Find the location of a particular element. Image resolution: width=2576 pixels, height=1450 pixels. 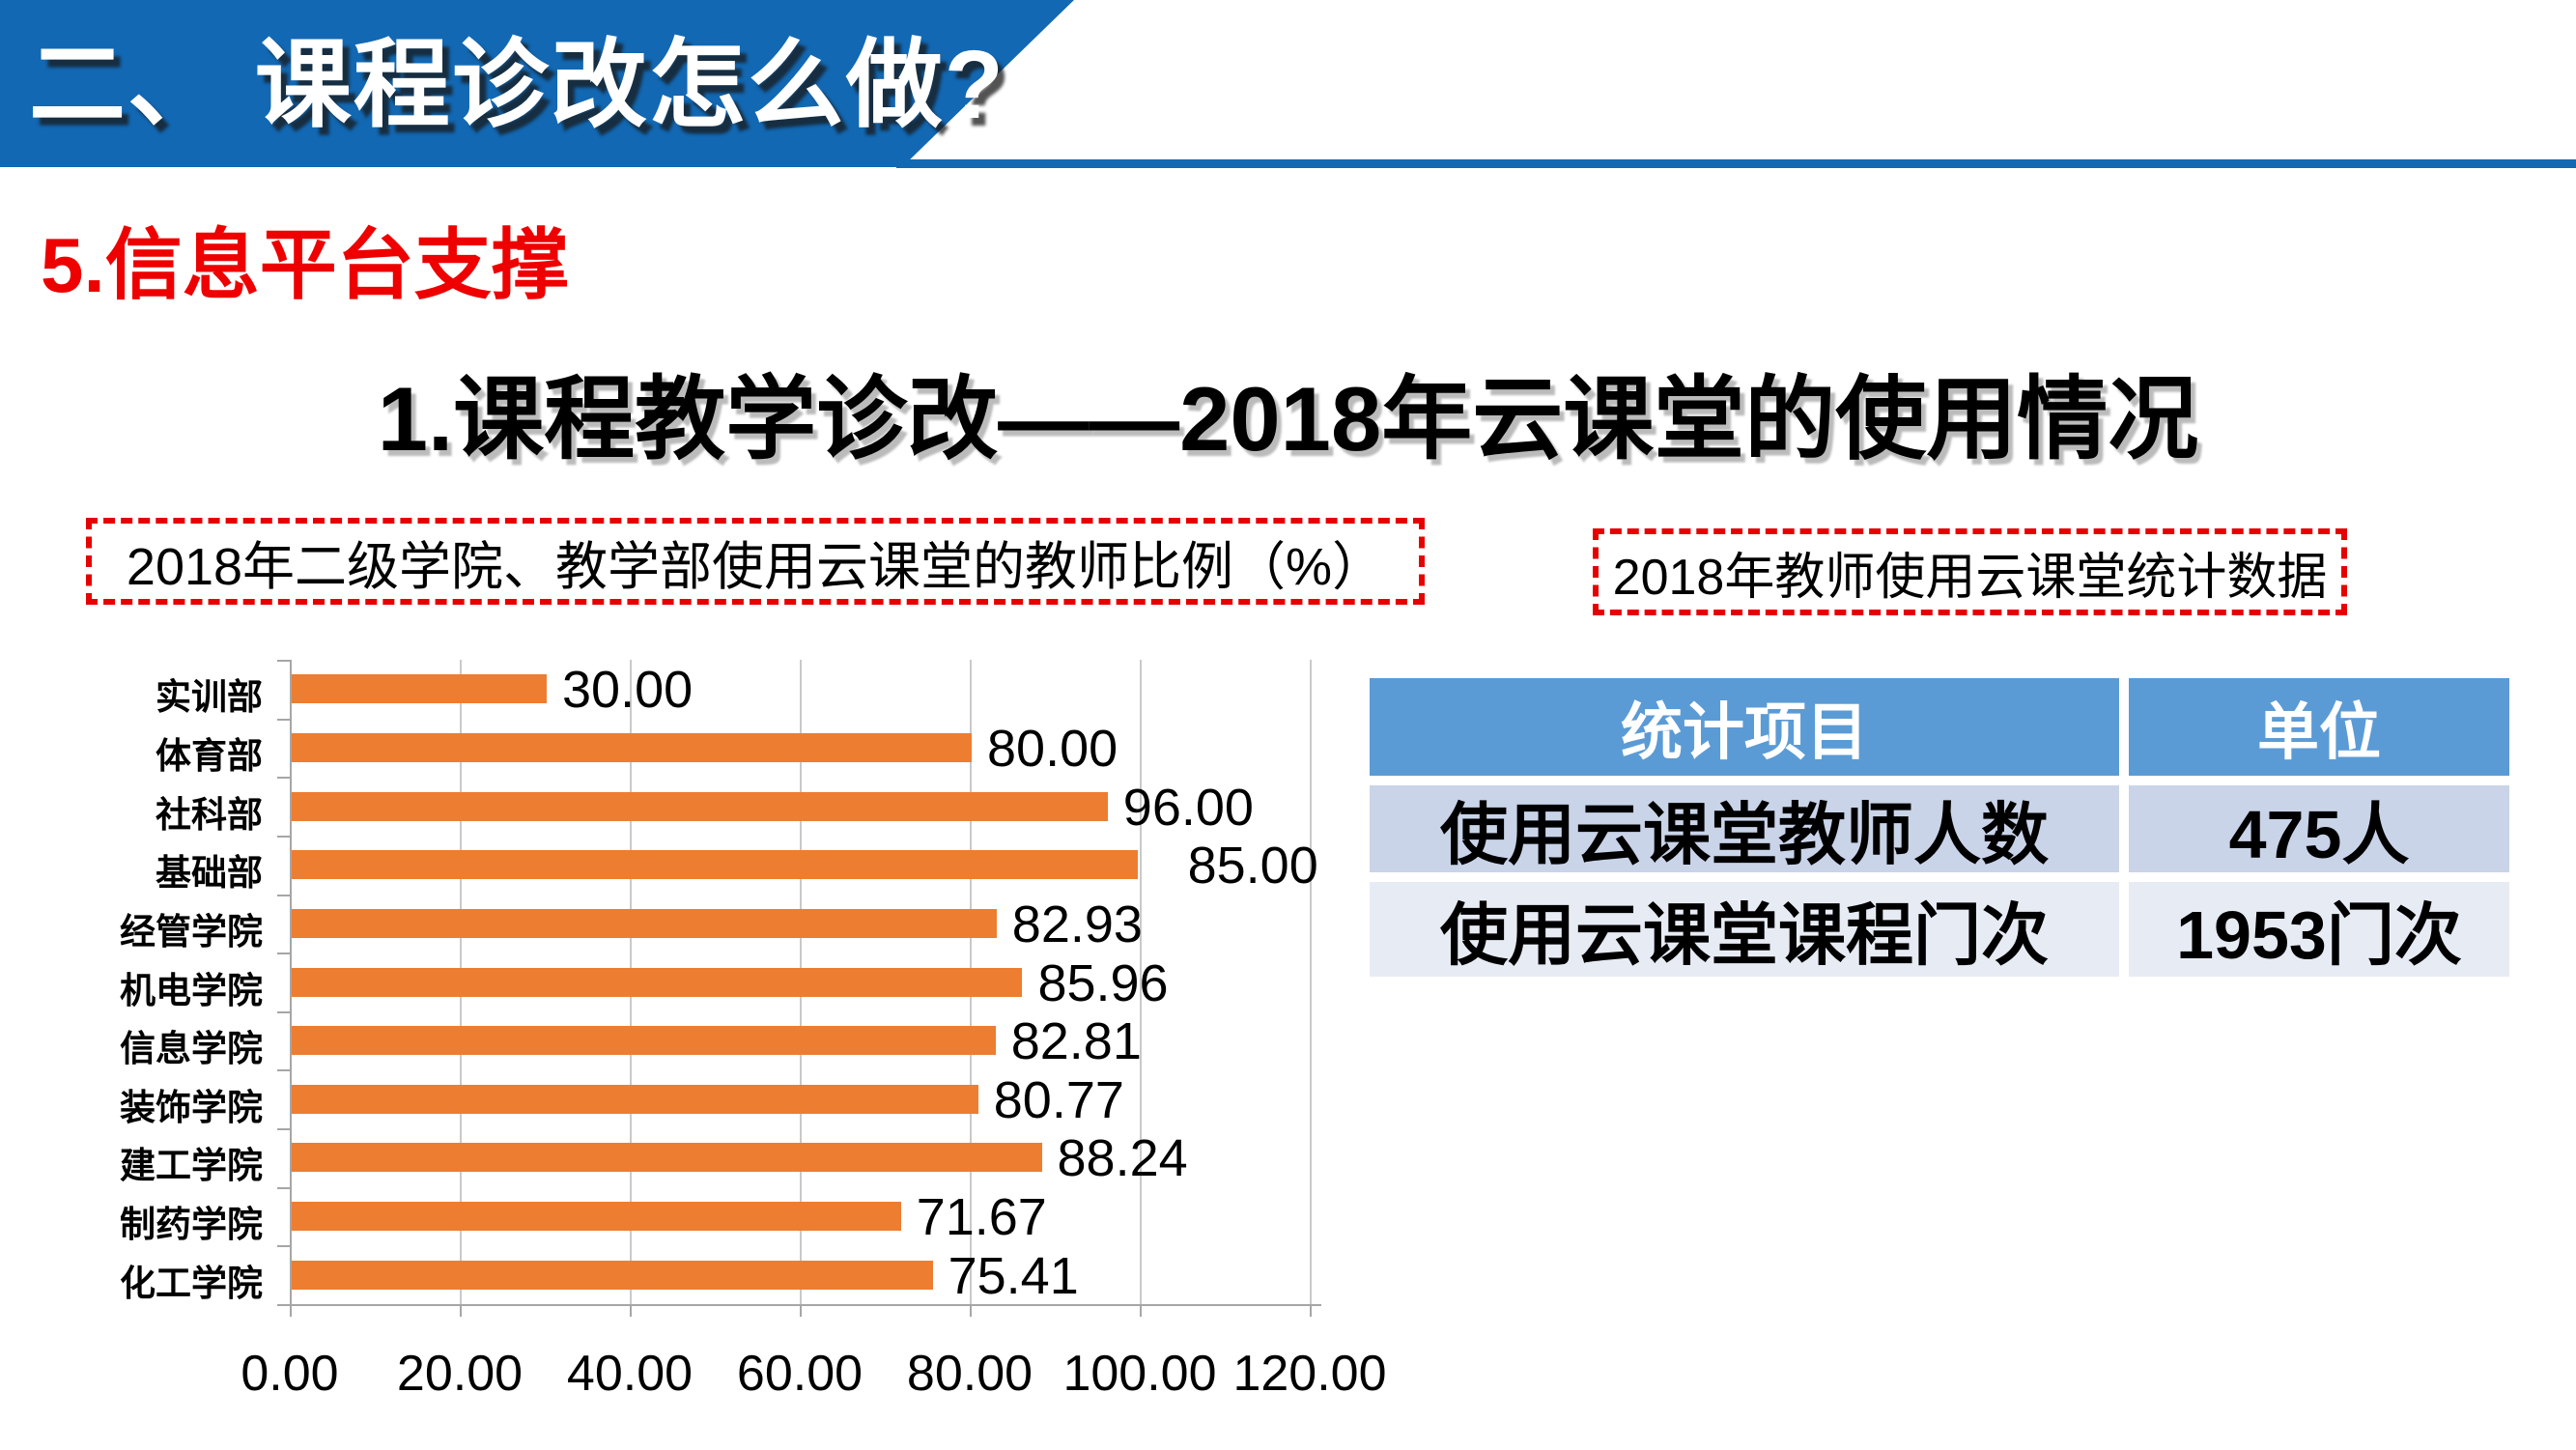

table-cell-row1-item: 使用云课堂教师人数 is located at coordinates (1744, 829).